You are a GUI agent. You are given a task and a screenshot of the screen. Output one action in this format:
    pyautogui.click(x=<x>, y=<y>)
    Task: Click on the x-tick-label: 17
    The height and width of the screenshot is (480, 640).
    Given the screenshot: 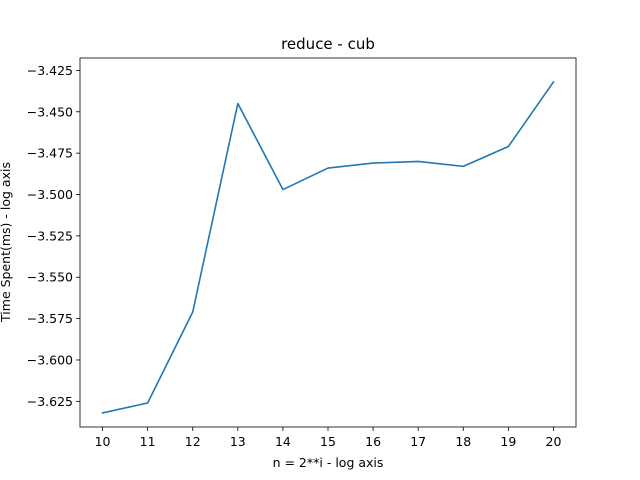 What is the action you would take?
    pyautogui.click(x=418, y=441)
    